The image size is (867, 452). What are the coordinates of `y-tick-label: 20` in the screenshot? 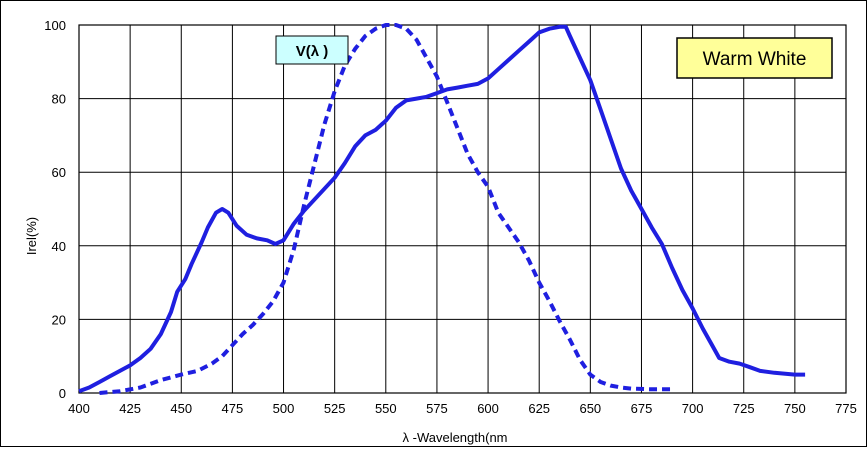 It's located at (59, 319).